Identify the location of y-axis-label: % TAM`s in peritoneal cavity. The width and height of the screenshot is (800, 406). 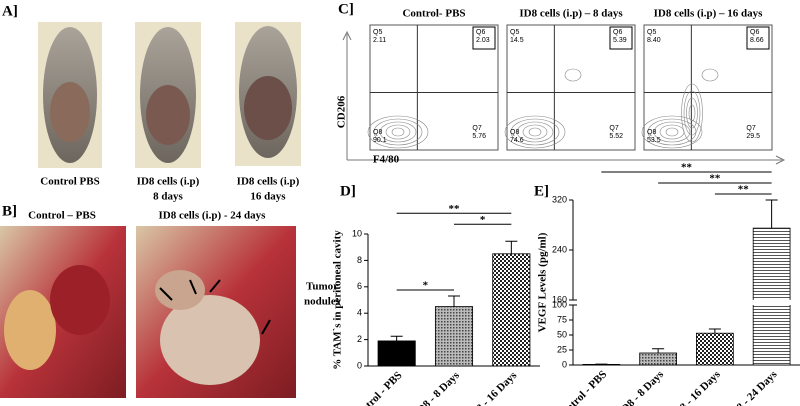
(338, 300).